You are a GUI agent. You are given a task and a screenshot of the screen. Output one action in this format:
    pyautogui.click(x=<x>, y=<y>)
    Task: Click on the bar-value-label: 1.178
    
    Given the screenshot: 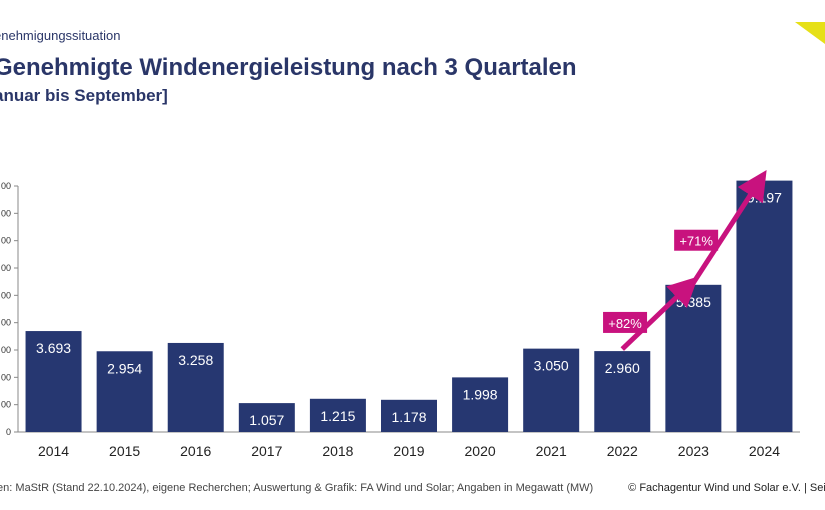 What is the action you would take?
    pyautogui.click(x=408, y=417)
    